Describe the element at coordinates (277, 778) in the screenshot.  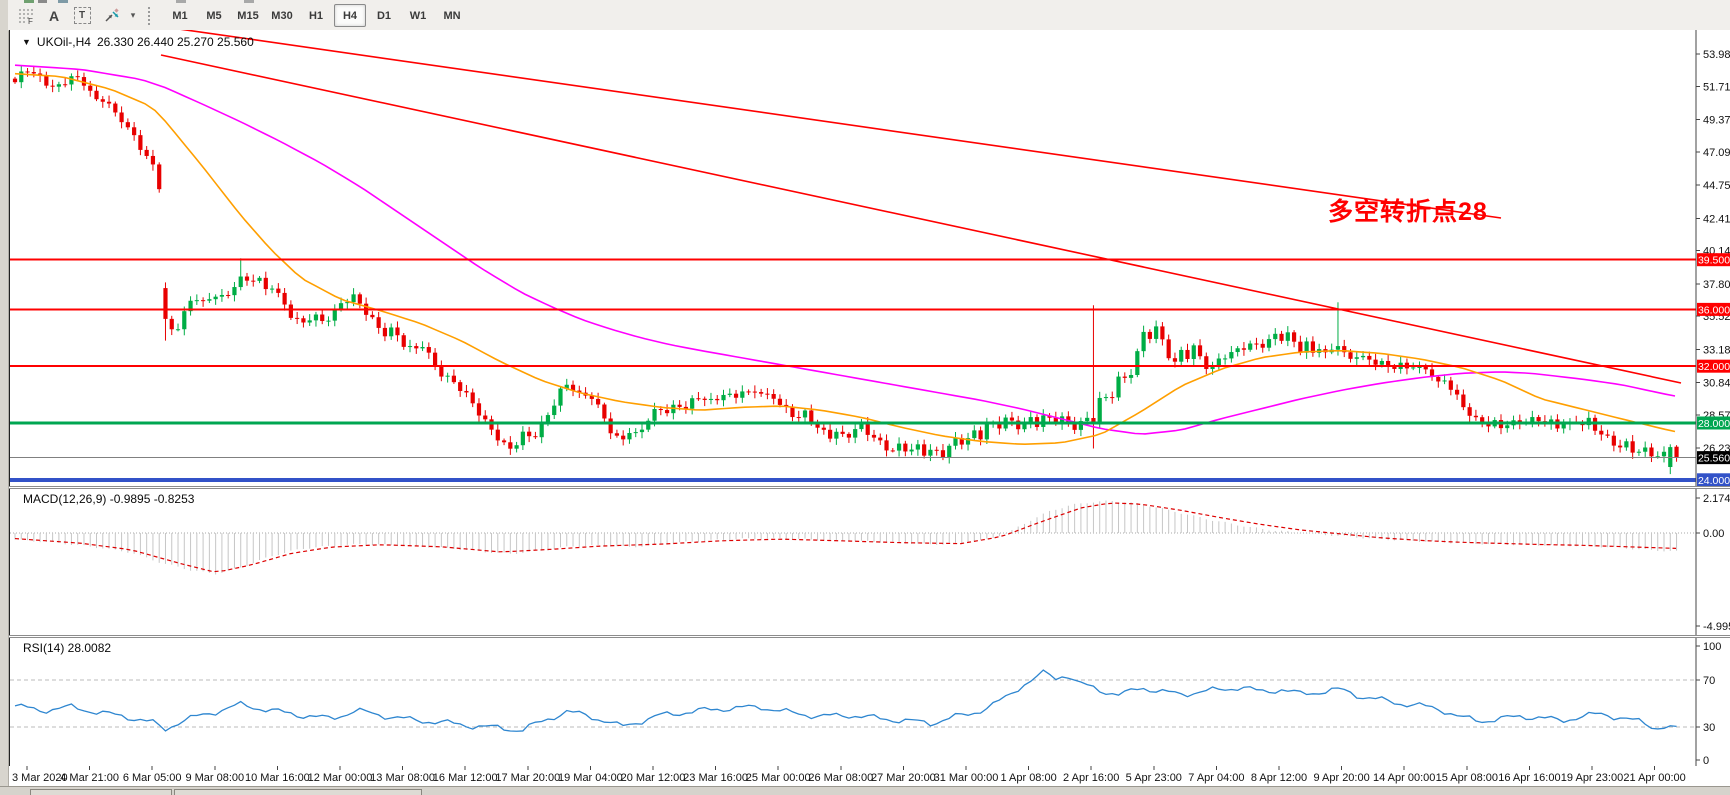
I see `svg-text: 10 Mar 16:00` at that location.